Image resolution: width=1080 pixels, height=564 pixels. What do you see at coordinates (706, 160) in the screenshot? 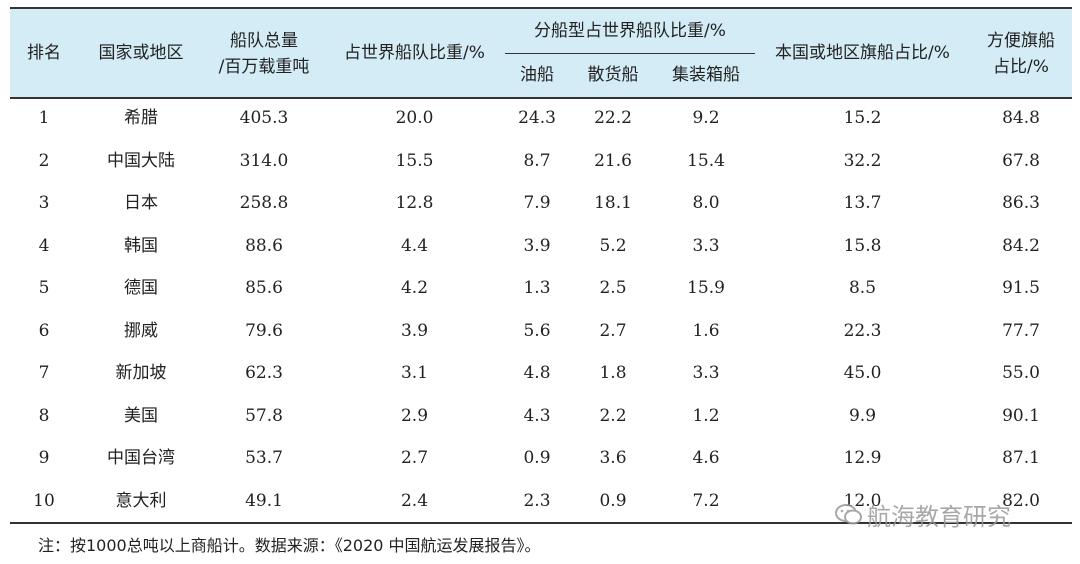
I see `cell-container: 15.4` at bounding box center [706, 160].